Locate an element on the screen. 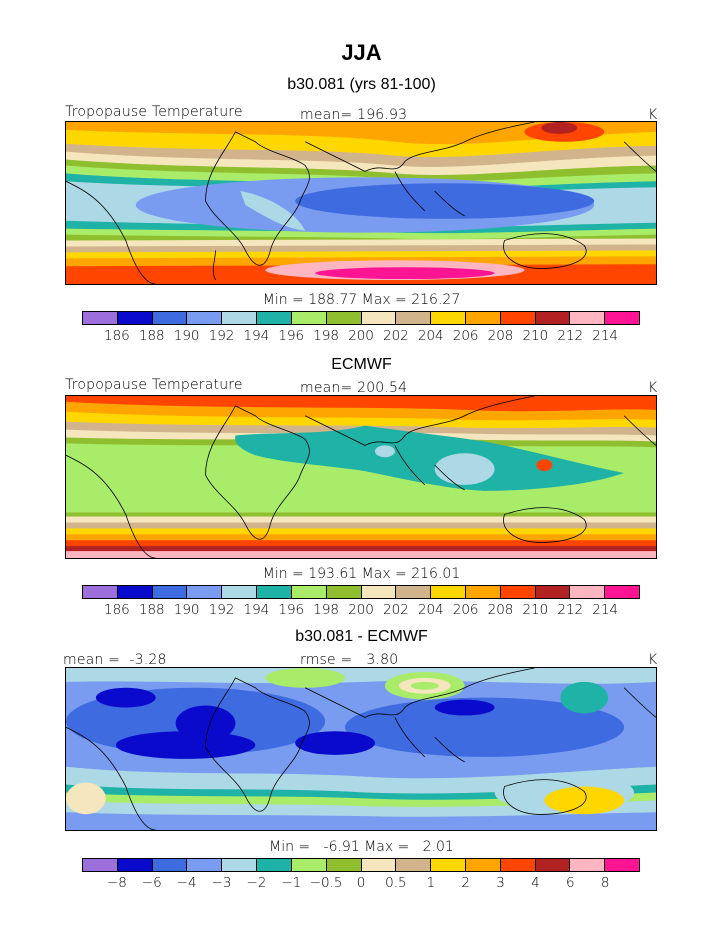 The image size is (723, 935). panel-3-colorbar is located at coordinates (361, 865).